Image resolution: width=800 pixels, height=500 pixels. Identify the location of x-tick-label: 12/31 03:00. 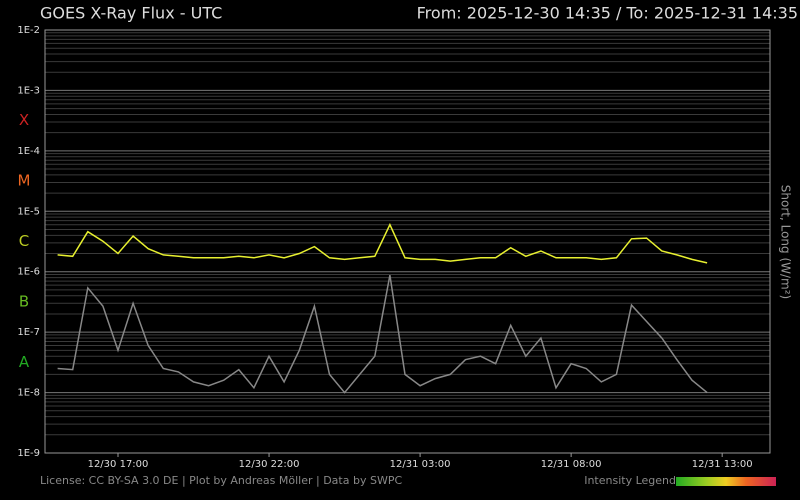
(420, 464).